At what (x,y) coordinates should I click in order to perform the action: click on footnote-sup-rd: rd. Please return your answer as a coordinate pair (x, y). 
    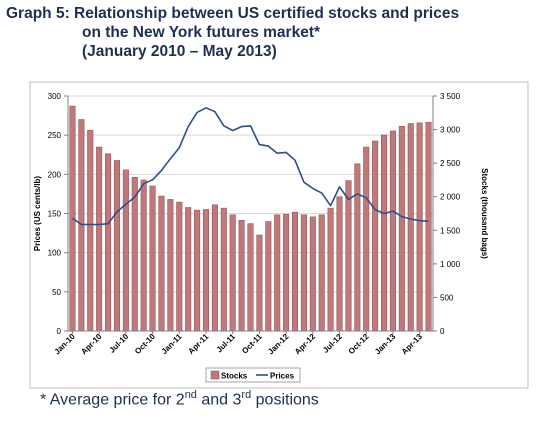
    Looking at the image, I should click on (246, 395).